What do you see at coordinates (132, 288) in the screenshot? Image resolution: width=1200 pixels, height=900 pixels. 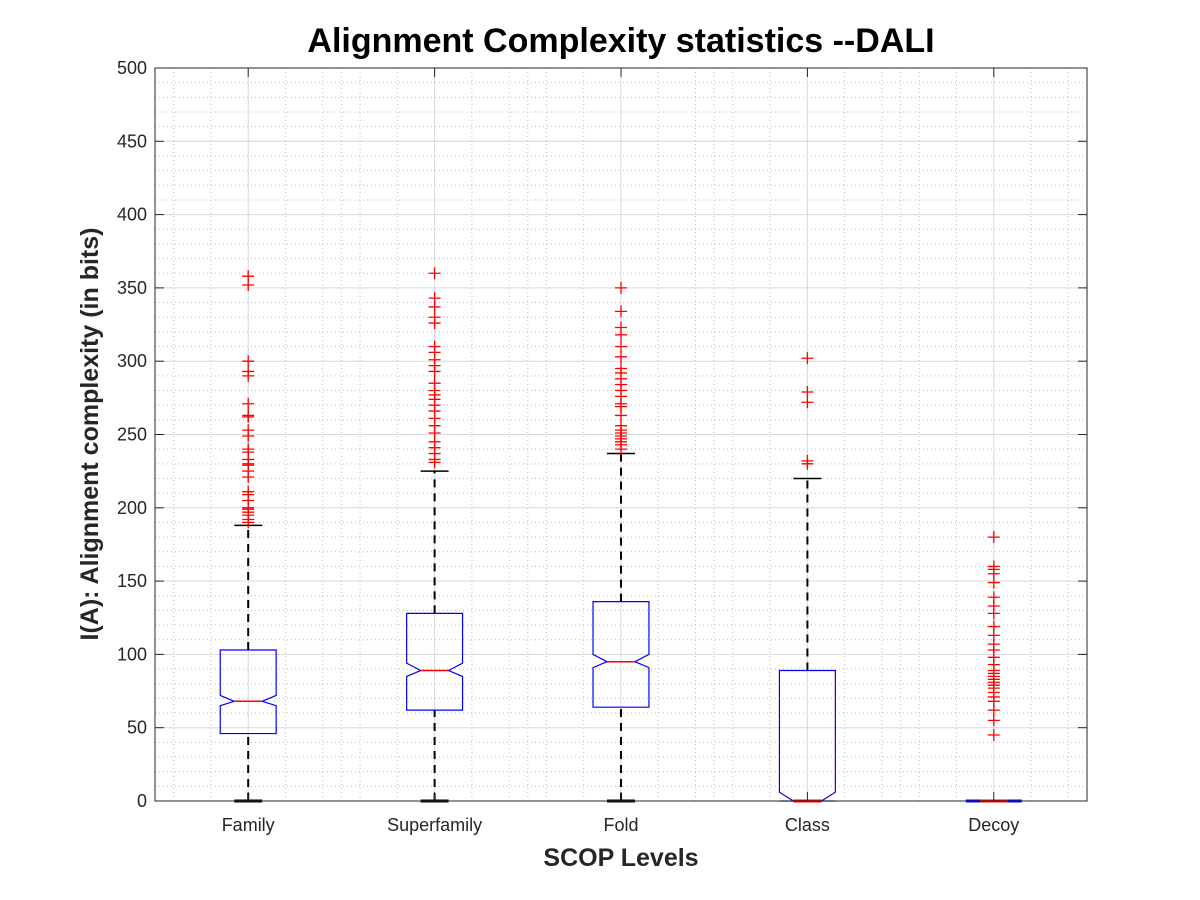 I see `y-tick-label: 350` at bounding box center [132, 288].